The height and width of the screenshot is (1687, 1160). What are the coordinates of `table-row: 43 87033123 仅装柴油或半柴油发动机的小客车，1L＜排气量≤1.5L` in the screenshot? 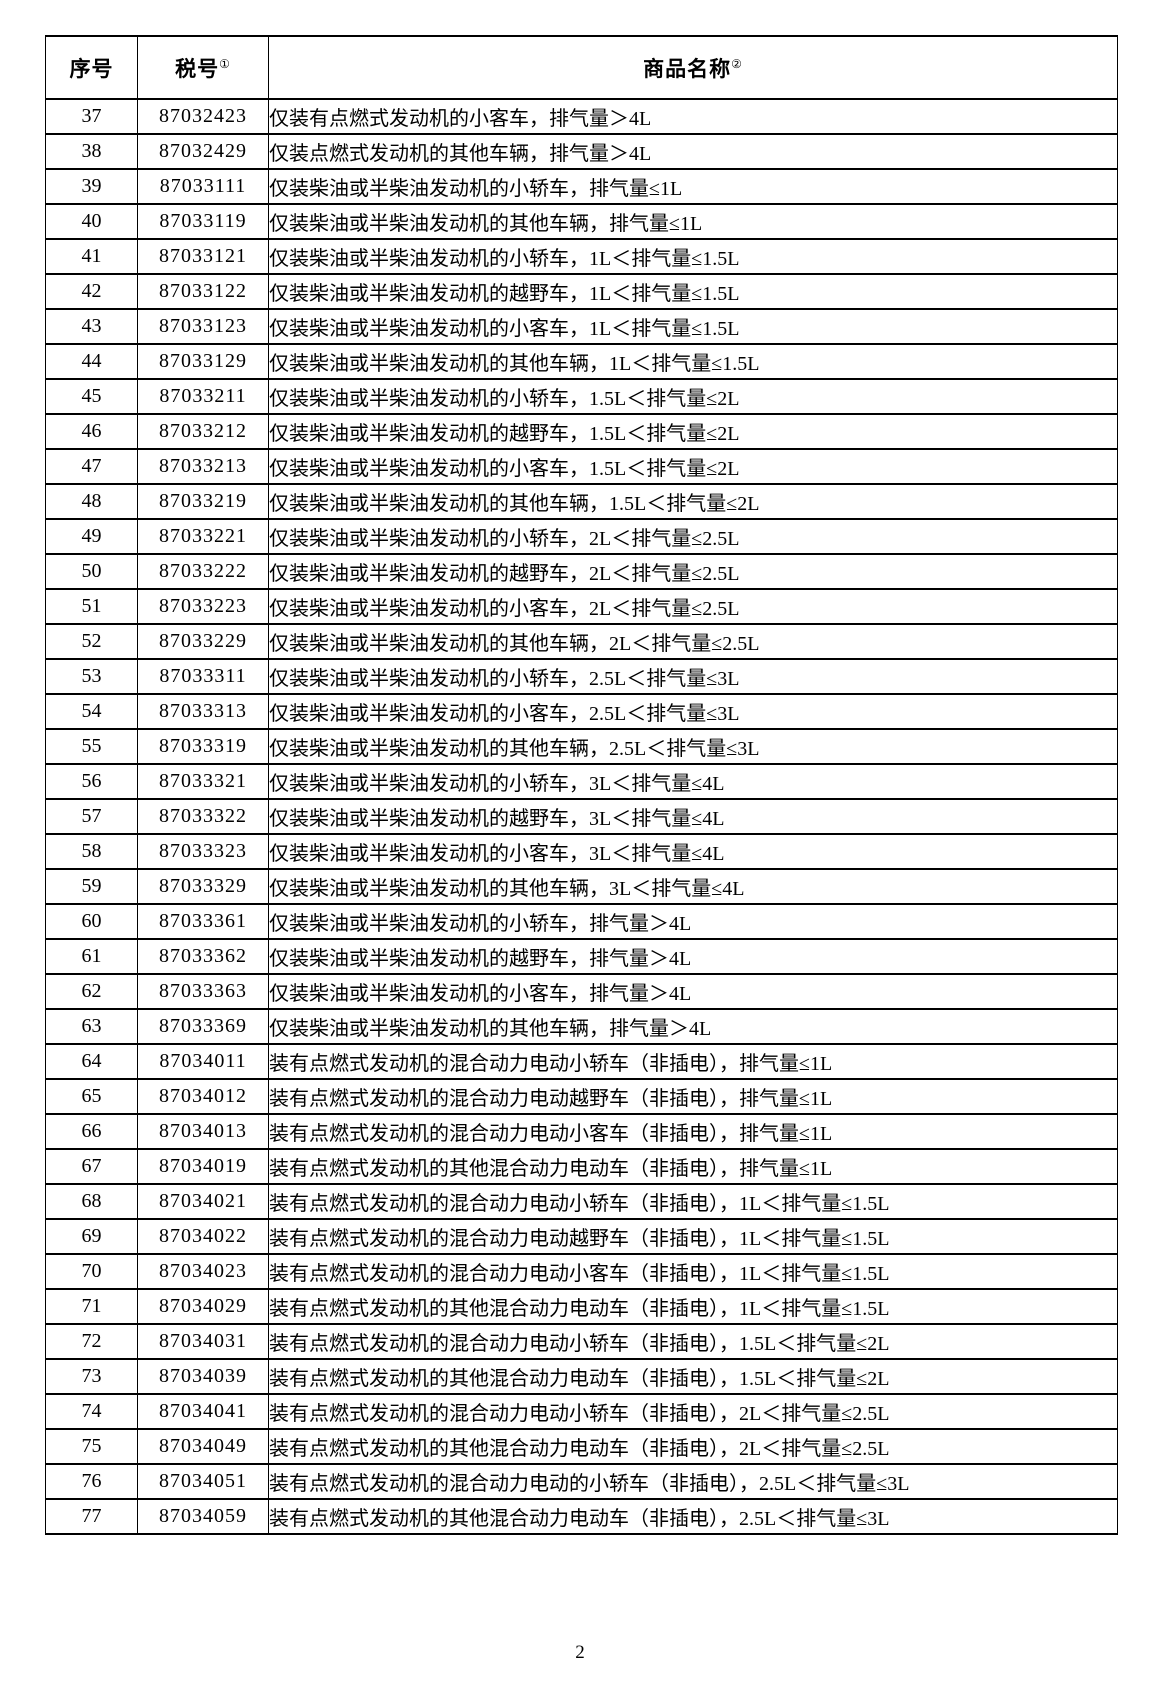 It's located at (581, 326).